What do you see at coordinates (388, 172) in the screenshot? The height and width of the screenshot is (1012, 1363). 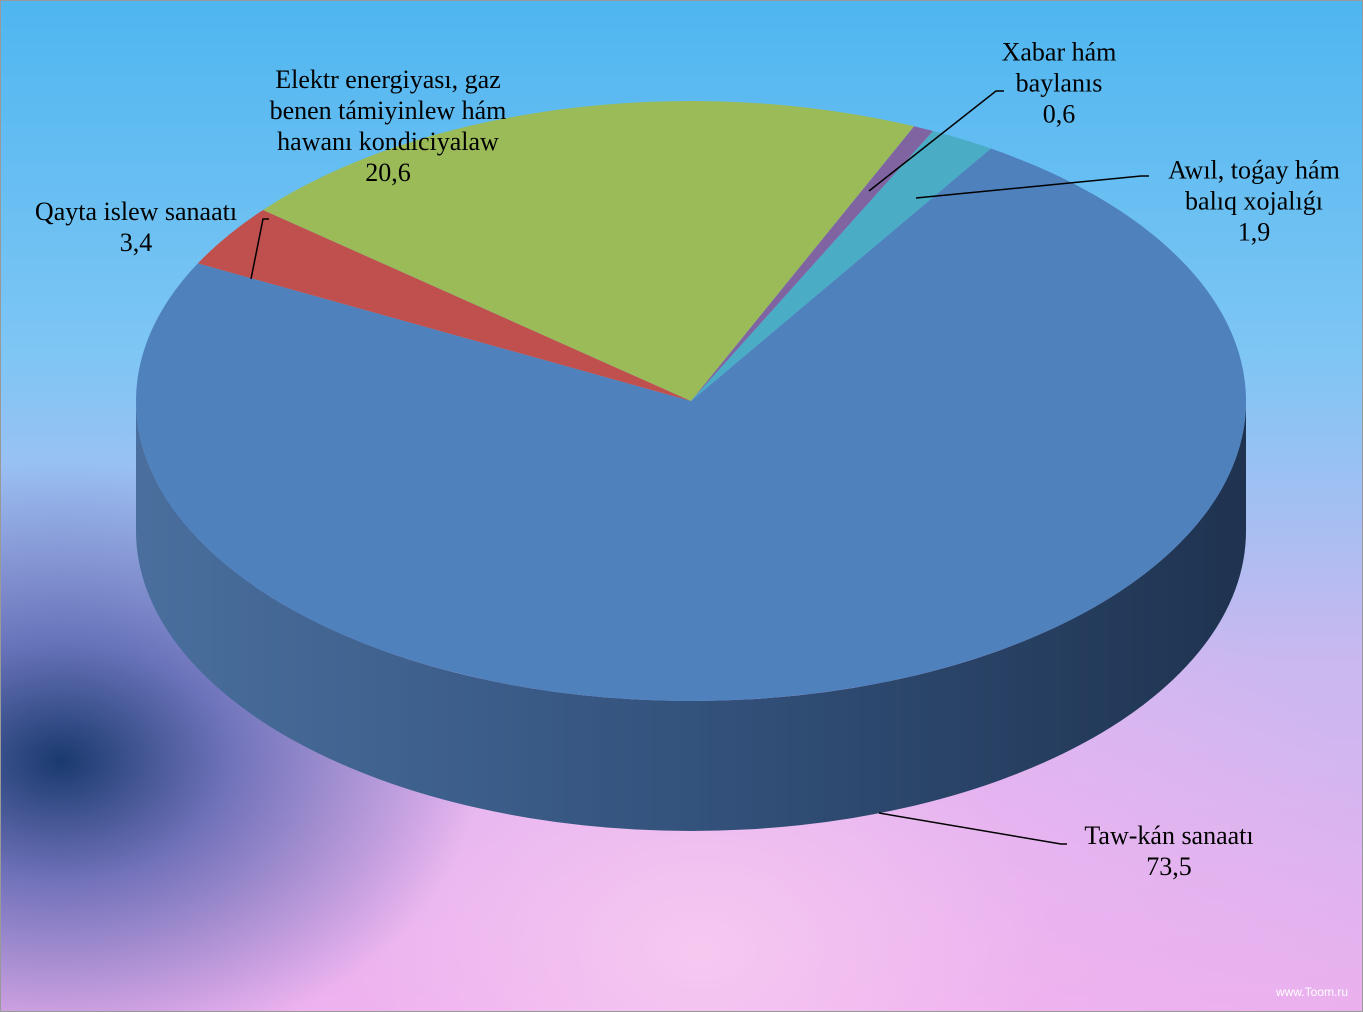 I see `value-label: 20,6` at bounding box center [388, 172].